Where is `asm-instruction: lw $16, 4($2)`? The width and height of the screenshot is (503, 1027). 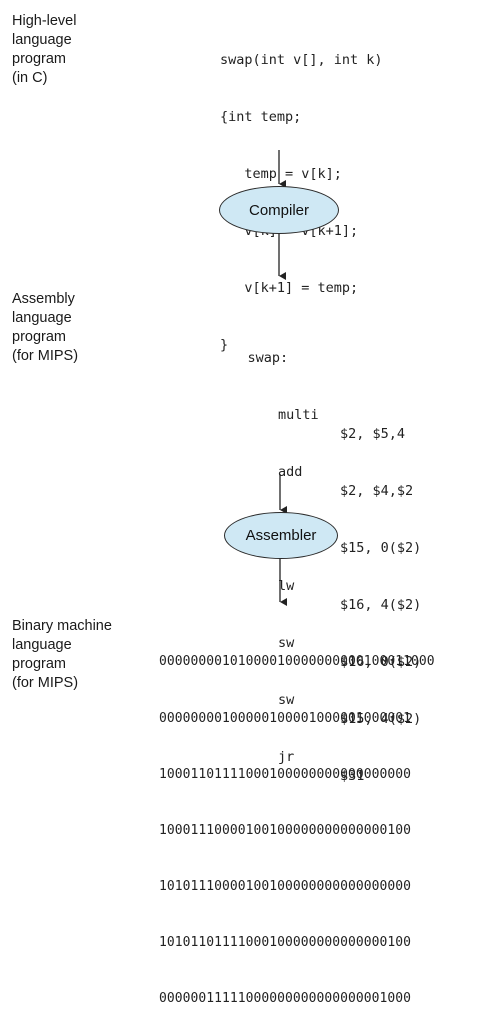 asm-instruction: lw $16, 4($2) is located at coordinates (318, 585).